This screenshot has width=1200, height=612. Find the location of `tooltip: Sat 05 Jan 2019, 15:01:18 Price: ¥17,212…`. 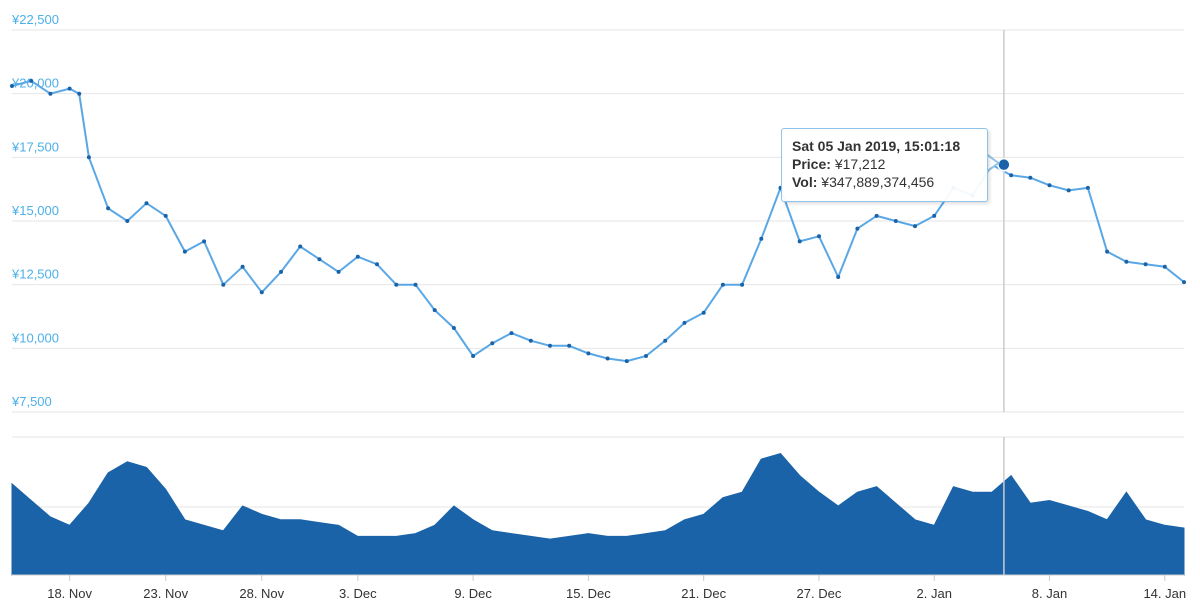

tooltip: Sat 05 Jan 2019, 15:01:18 Price: ¥17,212… is located at coordinates (884, 165).